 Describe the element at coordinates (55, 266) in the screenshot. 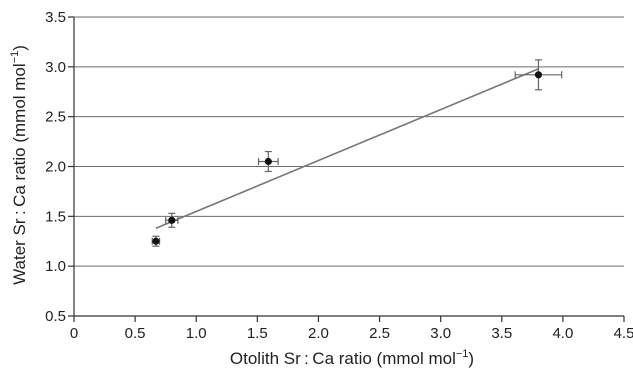

I see `y-tick-label: 1.0` at that location.